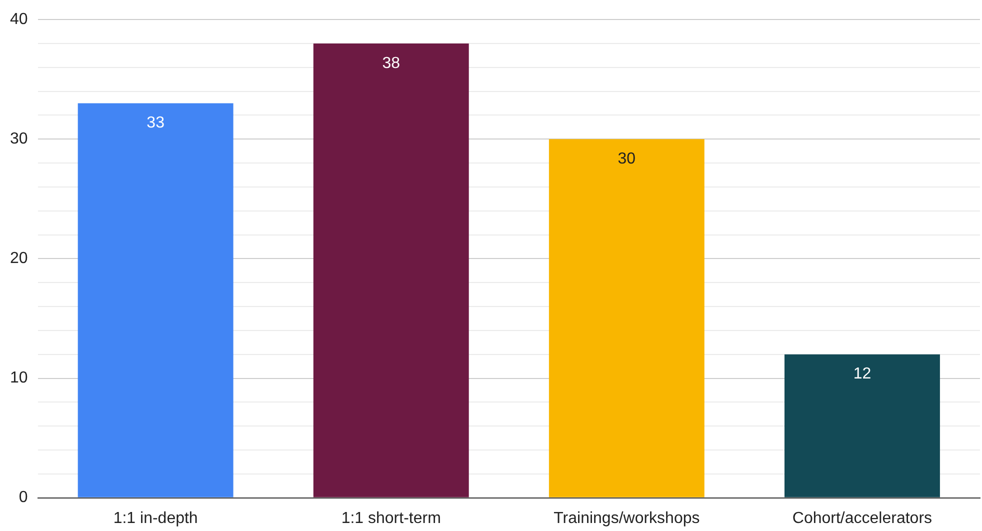 This screenshot has height=531, width=982. Describe the element at coordinates (862, 374) in the screenshot. I see `data-label: 12` at that location.